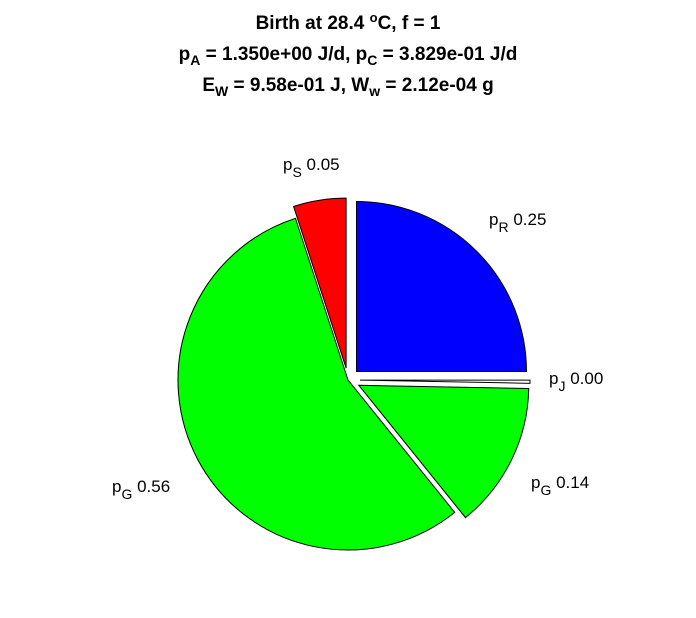  I want to click on Ww-symbol: W, so click(360, 85).